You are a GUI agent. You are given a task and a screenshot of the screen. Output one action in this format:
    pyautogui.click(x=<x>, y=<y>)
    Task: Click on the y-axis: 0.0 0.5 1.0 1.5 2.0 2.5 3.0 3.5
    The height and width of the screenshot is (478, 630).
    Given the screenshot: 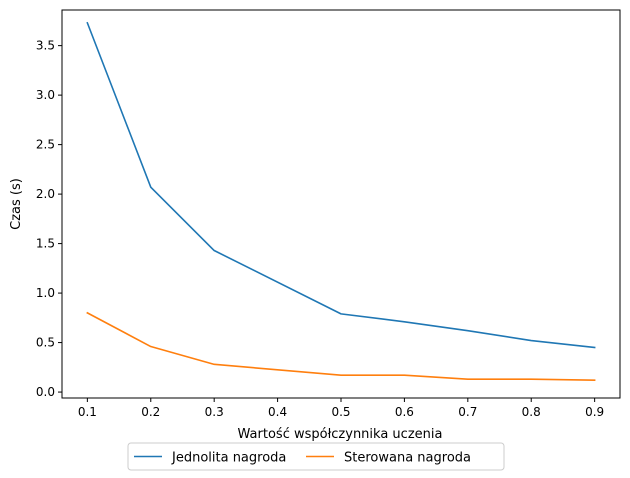 What is the action you would take?
    pyautogui.click(x=49, y=219)
    